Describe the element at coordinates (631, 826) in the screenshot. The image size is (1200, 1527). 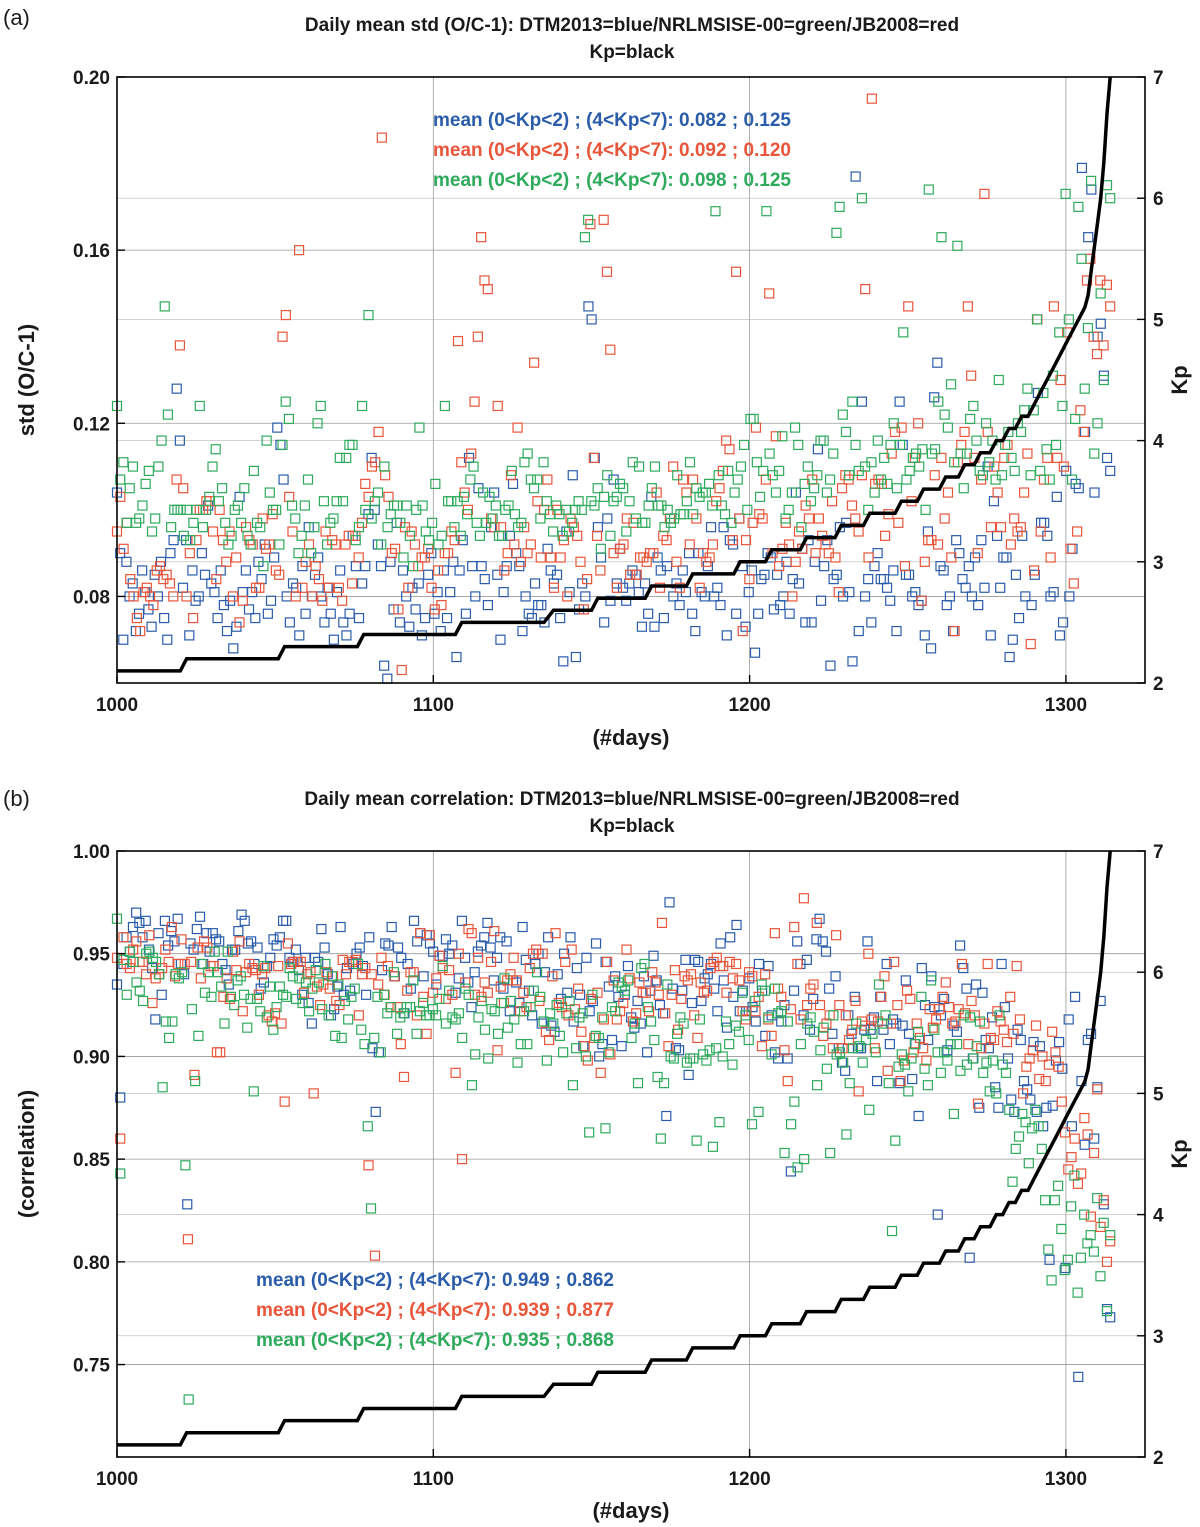
I see `chart-subtitle-b: Kp=black` at that location.